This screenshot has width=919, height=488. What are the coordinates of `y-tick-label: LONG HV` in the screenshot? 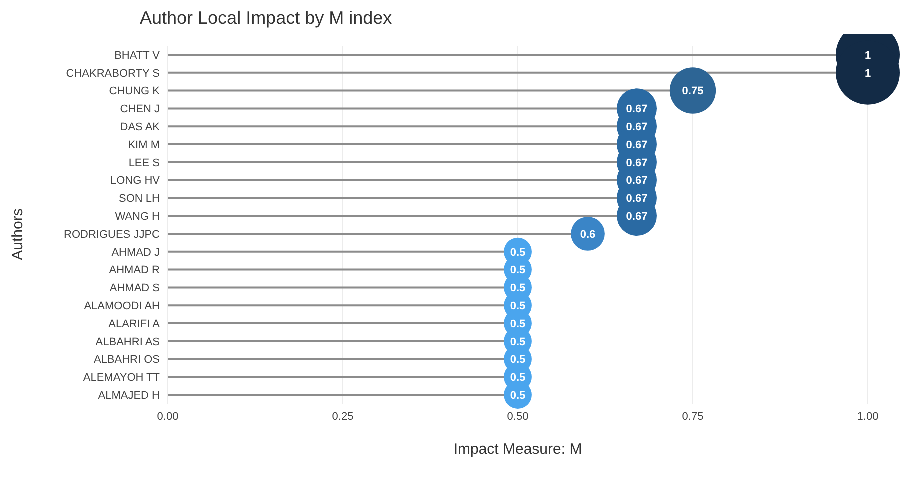 It's located at (135, 181).